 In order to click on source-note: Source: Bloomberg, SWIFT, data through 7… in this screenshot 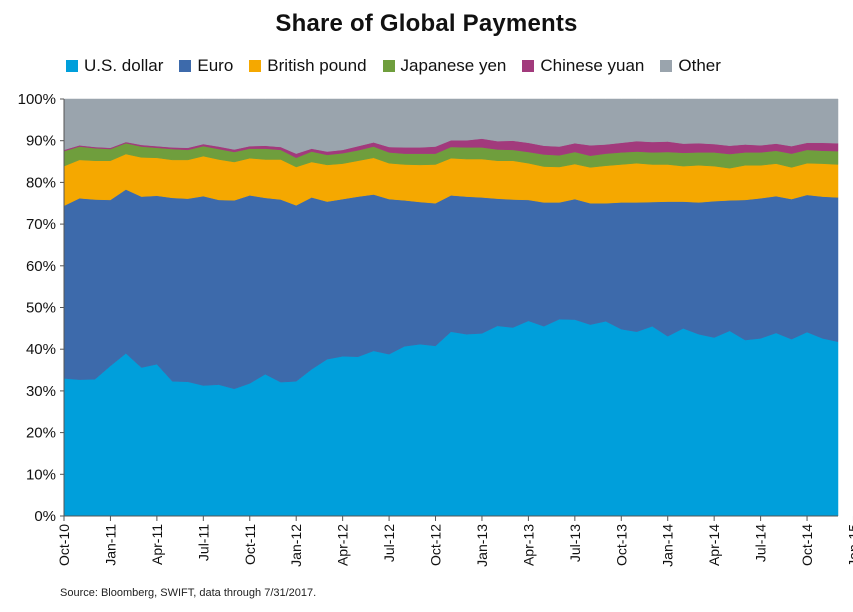, I will do `click(188, 593)`.